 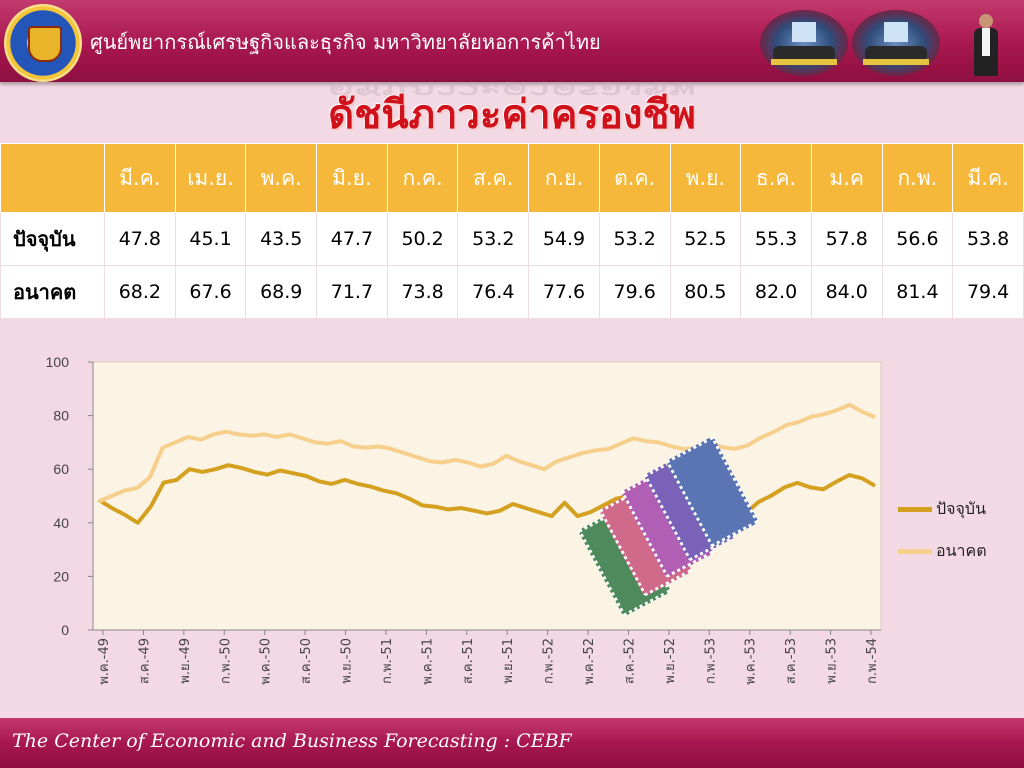 What do you see at coordinates (52, 239) in the screenshot?
I see `row-label: ปัจจุบัน` at bounding box center [52, 239].